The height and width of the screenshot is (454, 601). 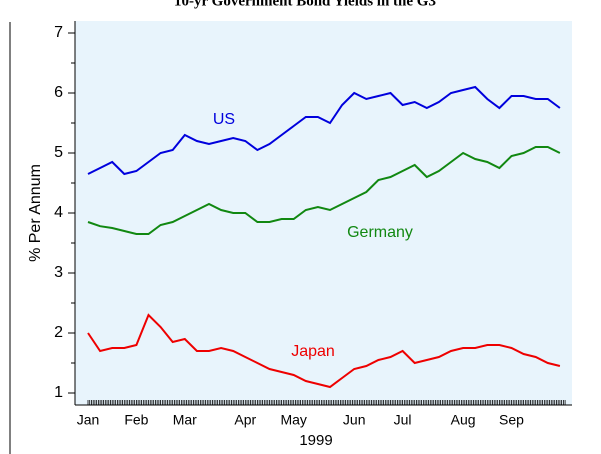 What do you see at coordinates (58, 212) in the screenshot?
I see `y-tick-label: 4` at bounding box center [58, 212].